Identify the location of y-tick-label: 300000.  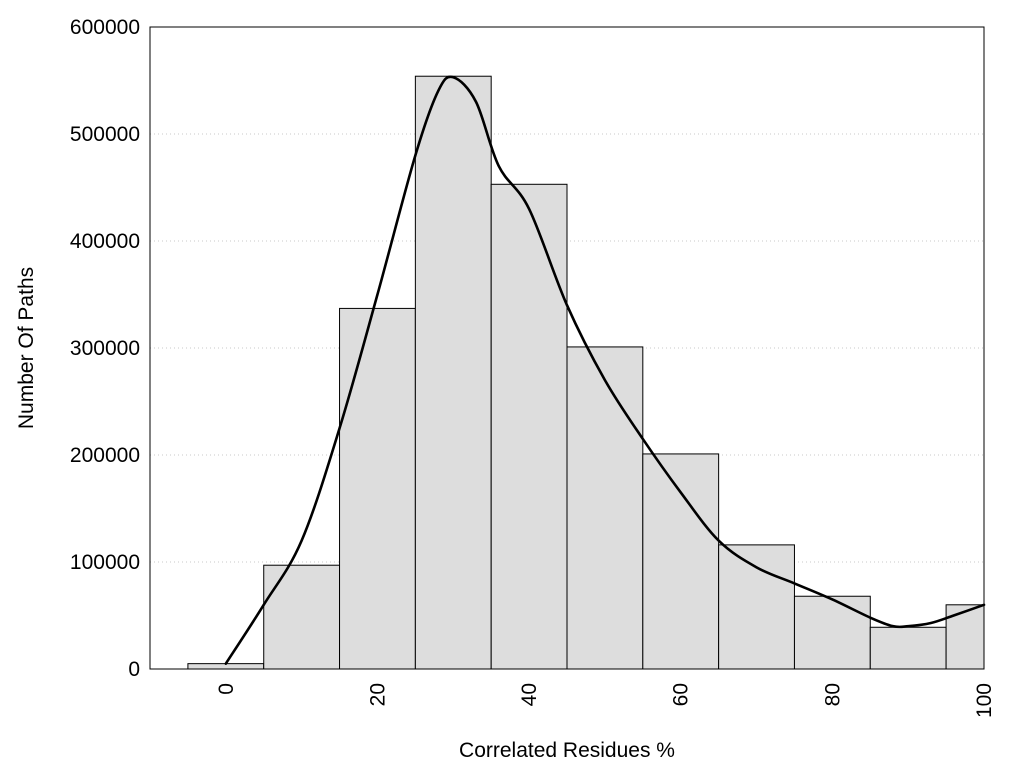
(105, 348).